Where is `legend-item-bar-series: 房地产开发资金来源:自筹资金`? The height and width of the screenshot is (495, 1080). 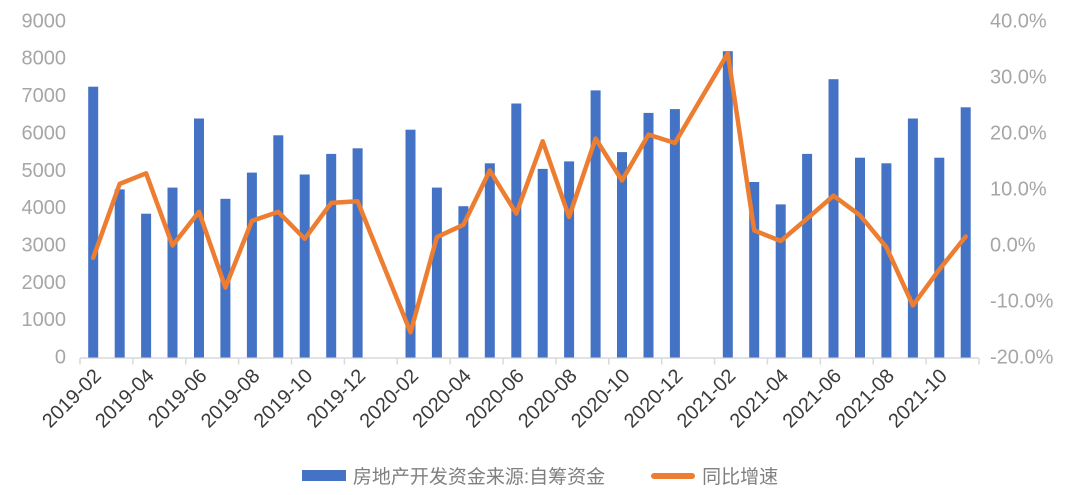 legend-item-bar-series: 房地产开发资金来源:自筹资金 is located at coordinates (453, 475).